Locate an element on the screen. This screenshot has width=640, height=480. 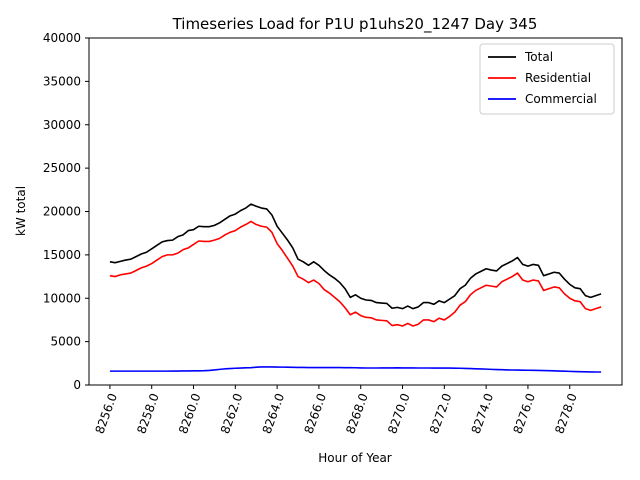
y-tick-label: 40000 is located at coordinates (62, 38).